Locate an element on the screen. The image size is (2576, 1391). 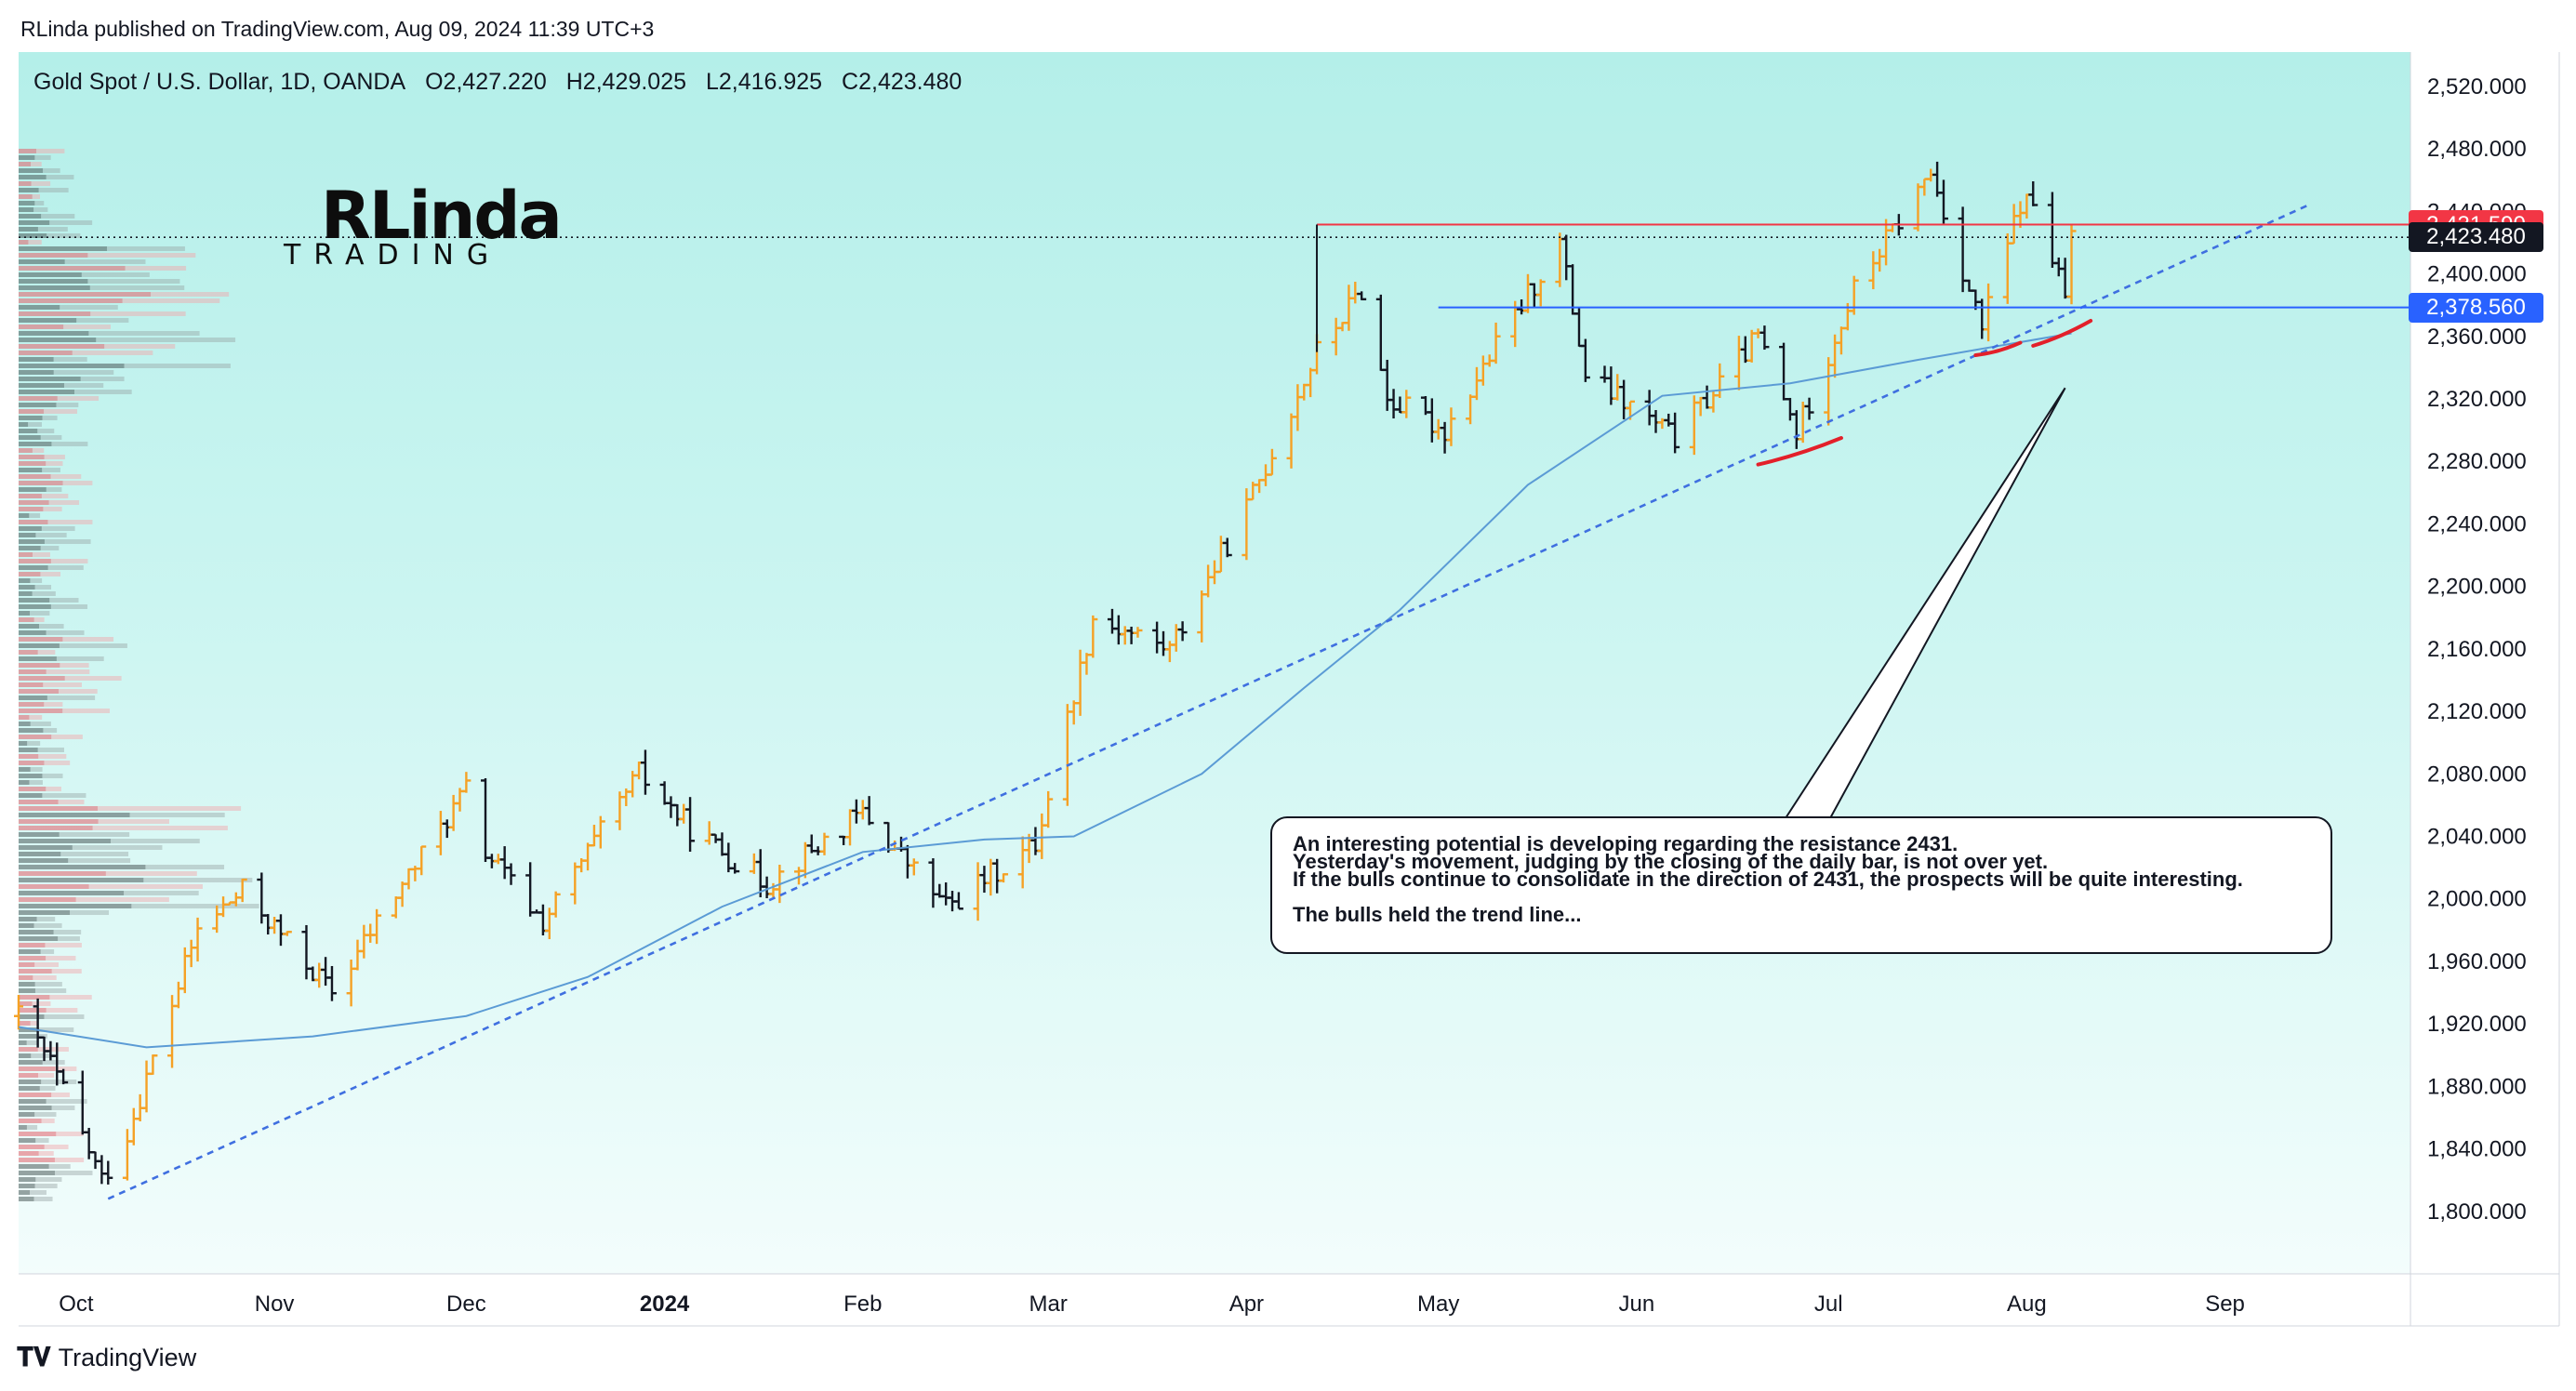
y-tick-label: 1,840.000 is located at coordinates (2477, 1149).